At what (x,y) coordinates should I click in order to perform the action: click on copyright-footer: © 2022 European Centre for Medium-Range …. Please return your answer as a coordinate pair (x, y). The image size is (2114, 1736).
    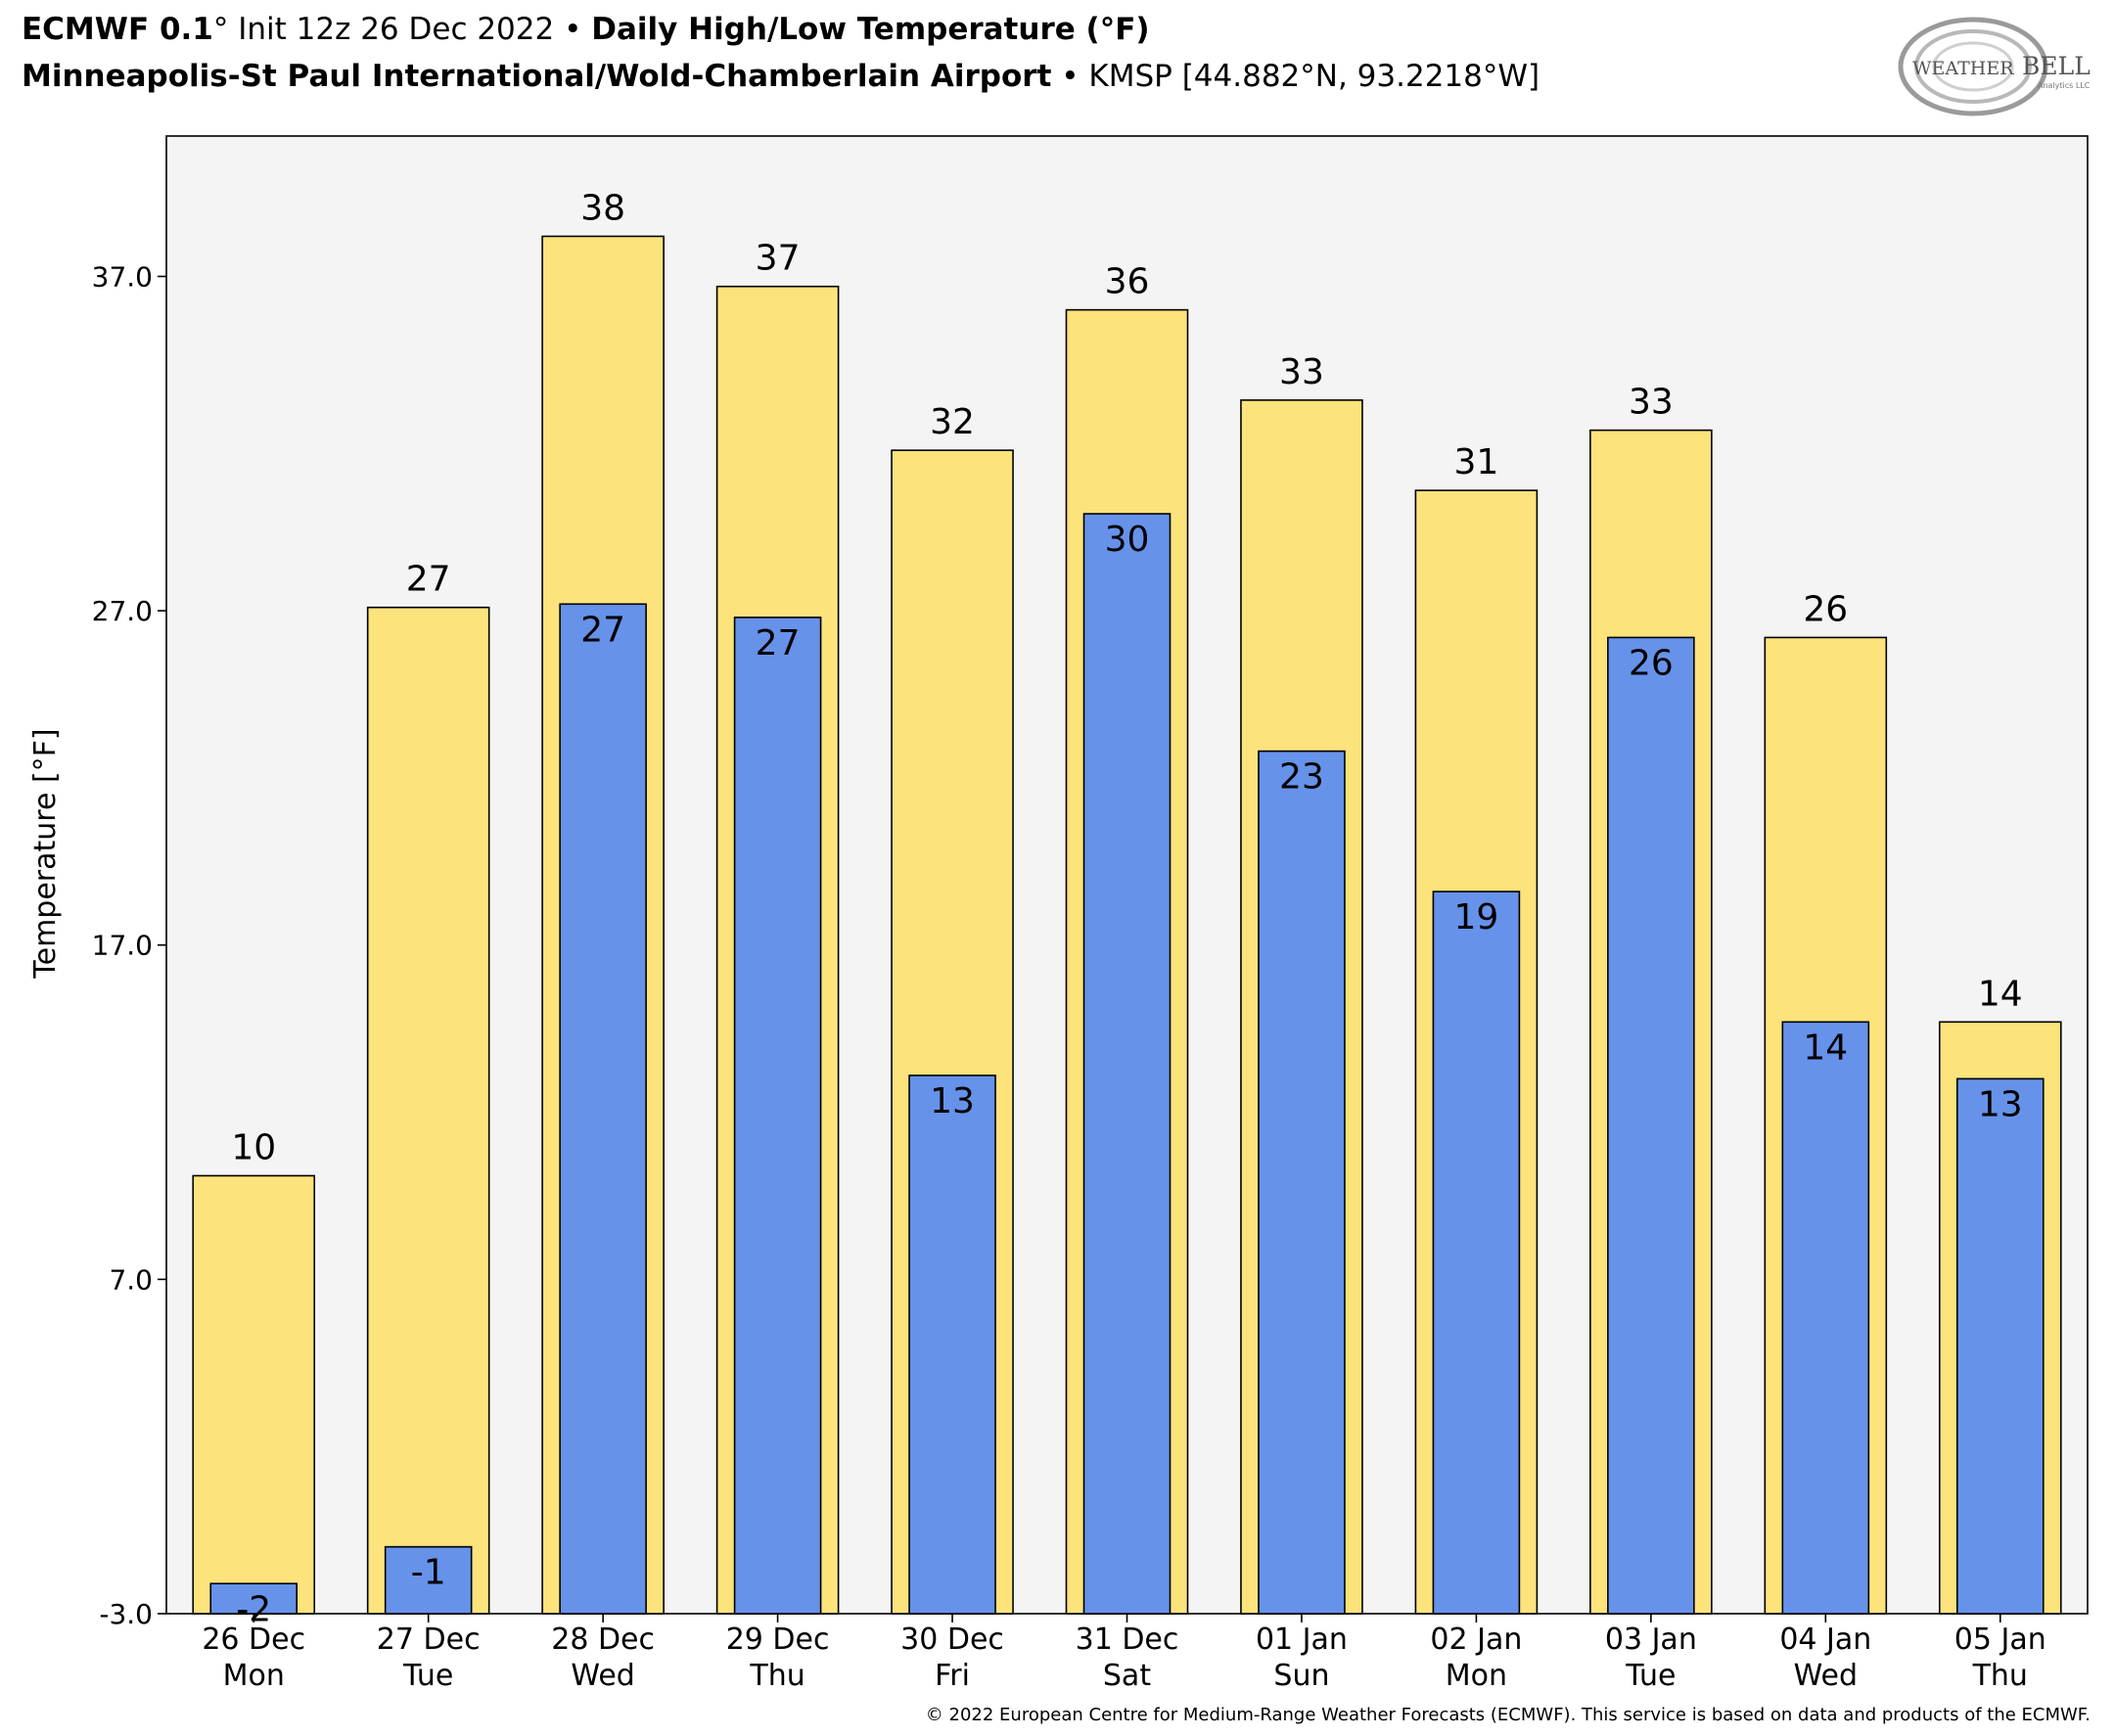
    Looking at the image, I should click on (1508, 1715).